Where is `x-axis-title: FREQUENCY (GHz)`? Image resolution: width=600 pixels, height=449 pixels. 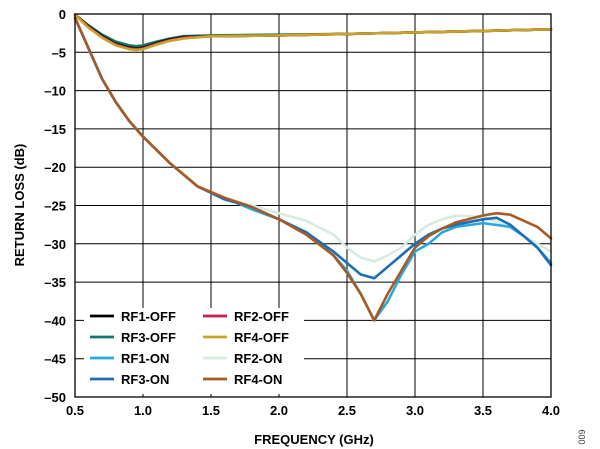 x-axis-title: FREQUENCY (GHz) is located at coordinates (314, 439).